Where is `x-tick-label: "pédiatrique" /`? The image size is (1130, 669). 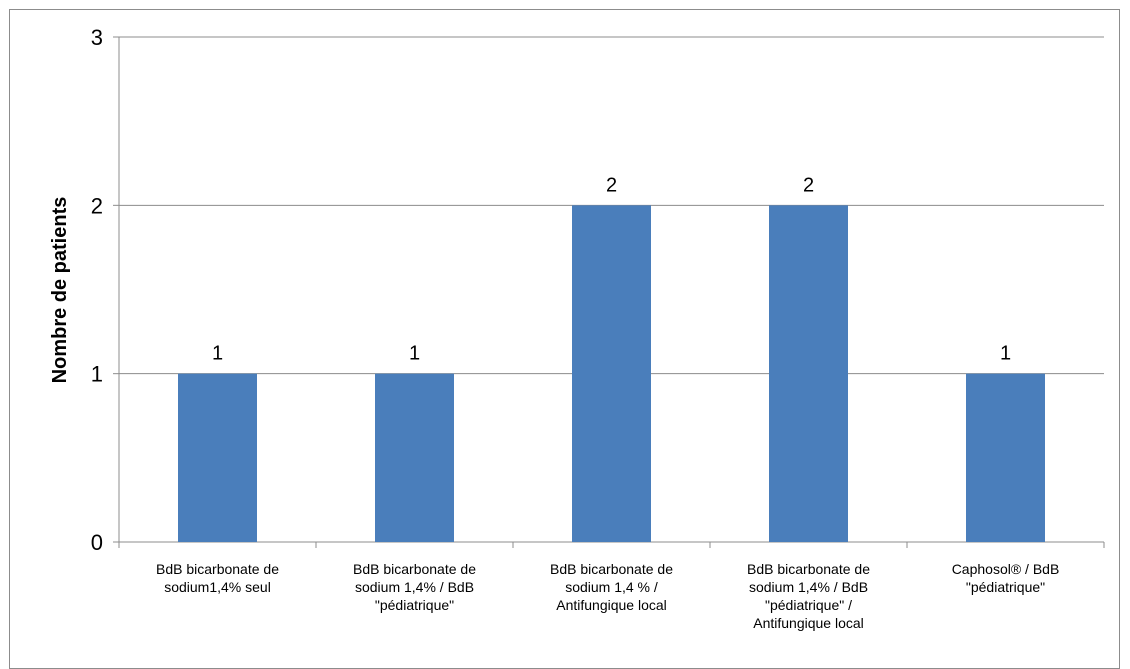
x-tick-label: "pédiatrique" / is located at coordinates (808, 605).